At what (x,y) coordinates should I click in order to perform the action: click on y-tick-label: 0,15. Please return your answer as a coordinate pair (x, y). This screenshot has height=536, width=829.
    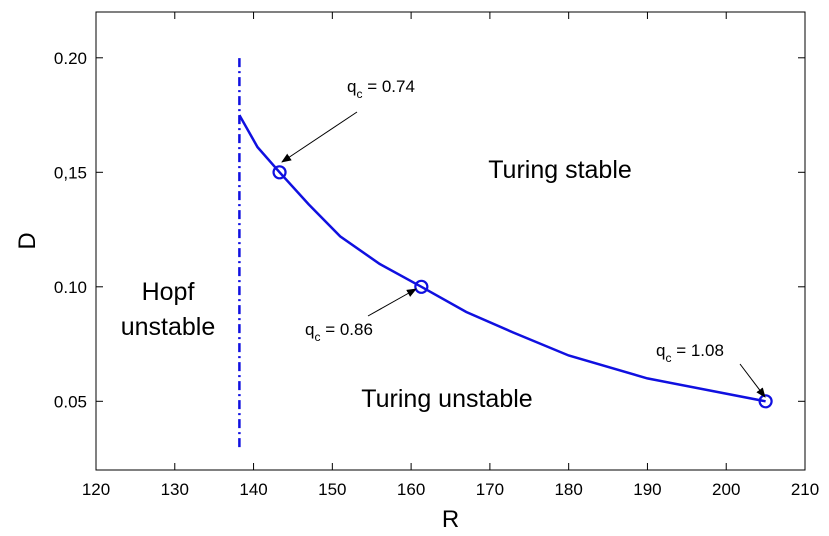
    Looking at the image, I should click on (70, 172).